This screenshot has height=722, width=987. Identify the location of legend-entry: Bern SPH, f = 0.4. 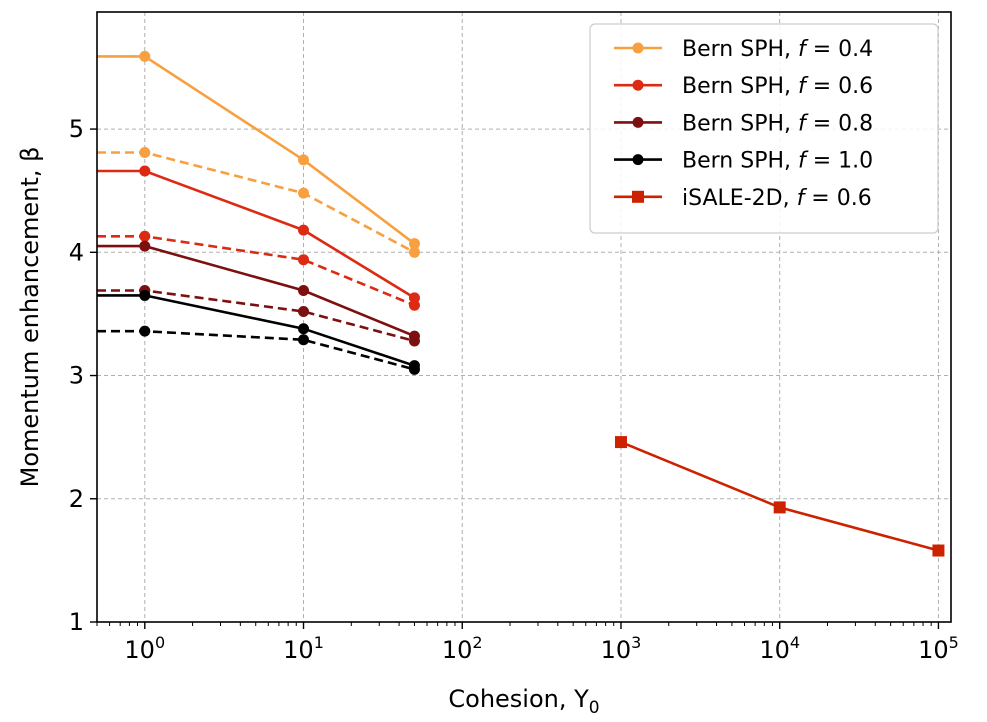
(743, 49).